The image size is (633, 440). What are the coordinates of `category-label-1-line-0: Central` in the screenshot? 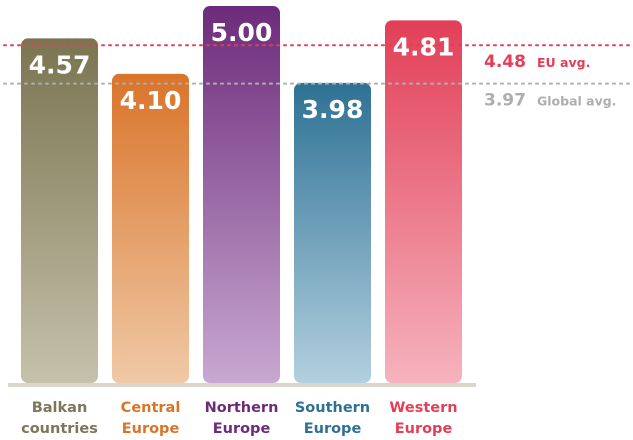 It's located at (151, 408).